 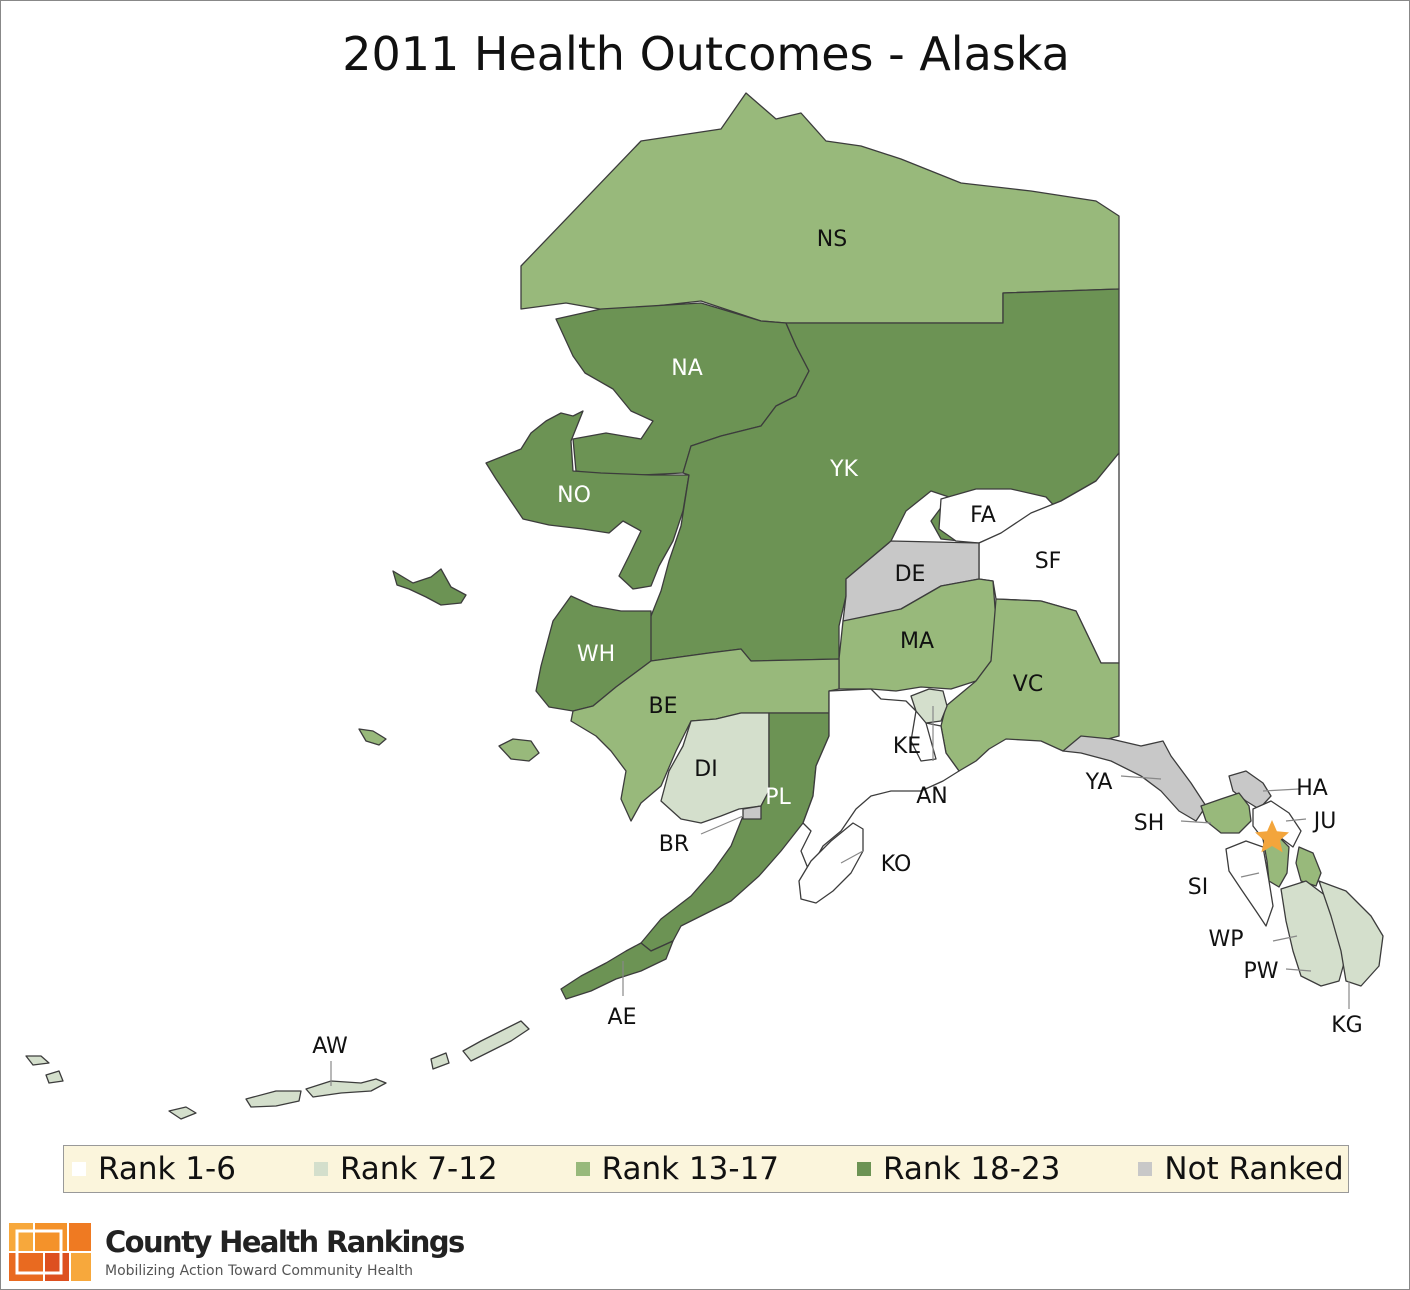 I want to click on label-ns: NS, so click(x=832, y=239).